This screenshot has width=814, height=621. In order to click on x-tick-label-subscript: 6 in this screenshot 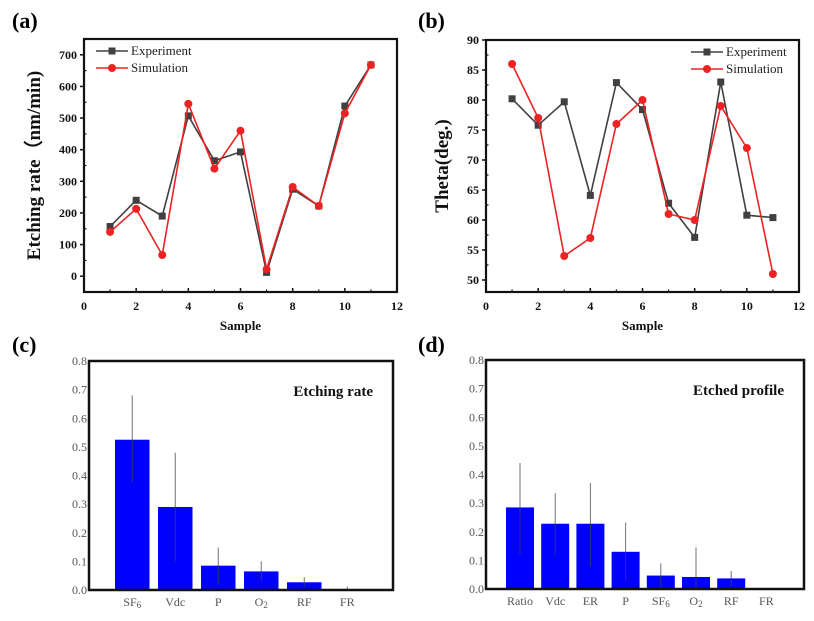, I will do `click(667, 604)`.